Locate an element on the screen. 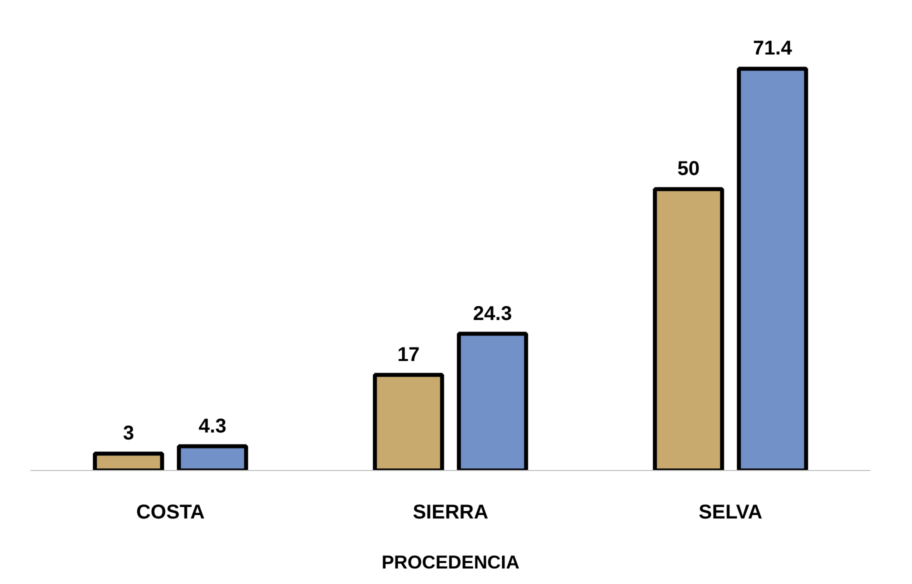  data-label: 17 is located at coordinates (408, 355).